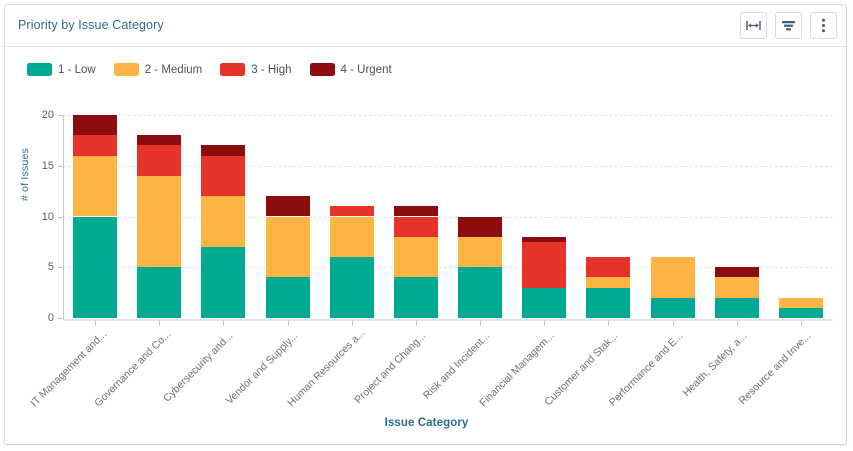 This screenshot has height=451, width=853. I want to click on legend-label: 4 - Urgent, so click(366, 69).